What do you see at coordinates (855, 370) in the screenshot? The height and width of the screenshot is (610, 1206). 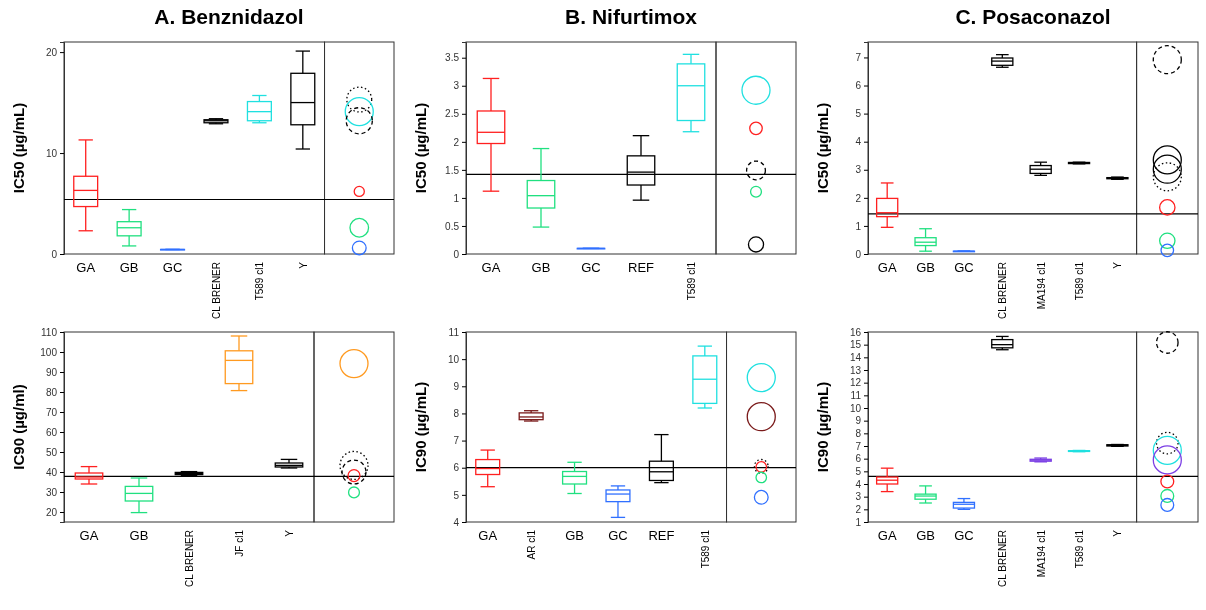 I see `y-tick-label: 13` at bounding box center [855, 370].